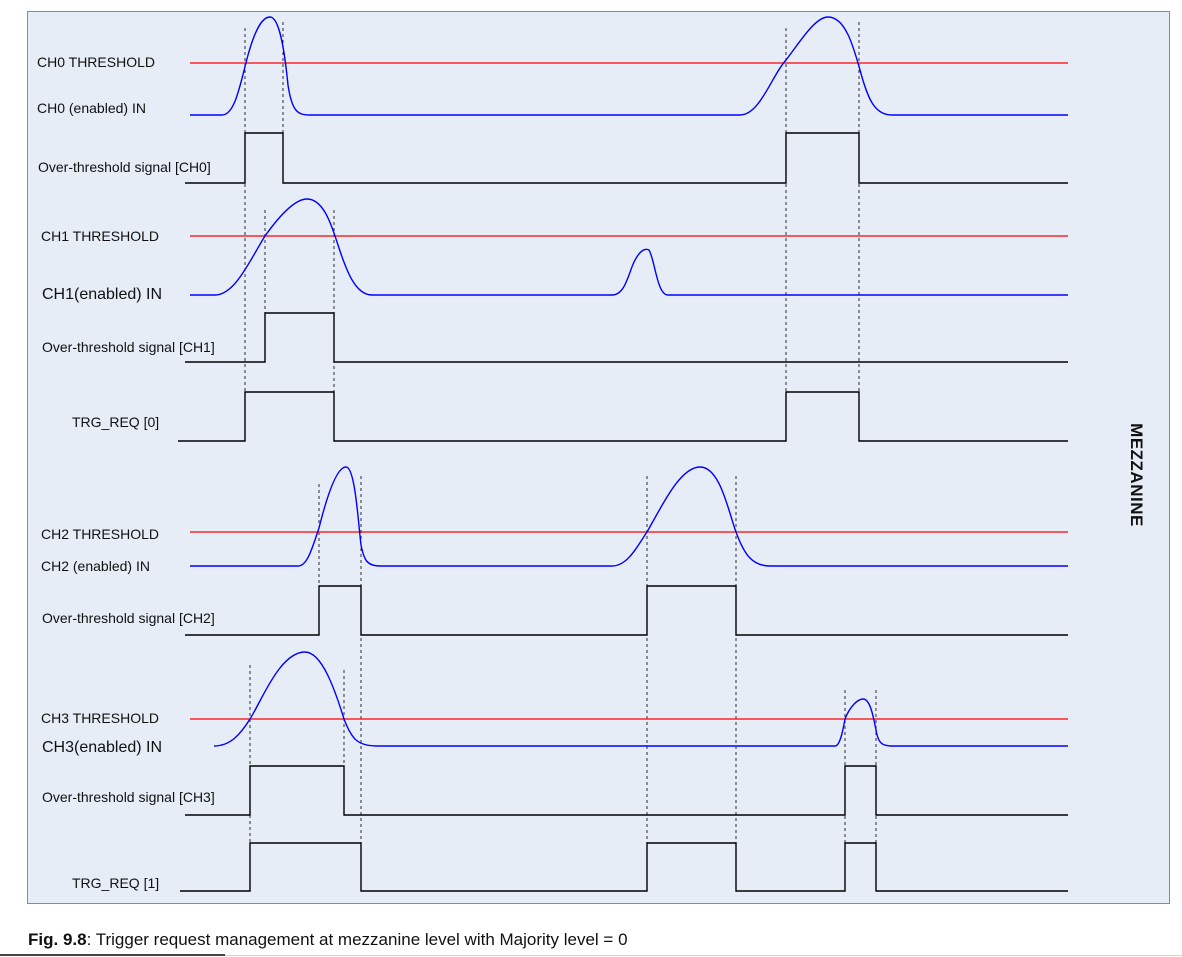 This screenshot has width=1182, height=957. Describe the element at coordinates (102, 747) in the screenshot. I see `ch3-input-label: CH3(enabled) IN` at that location.